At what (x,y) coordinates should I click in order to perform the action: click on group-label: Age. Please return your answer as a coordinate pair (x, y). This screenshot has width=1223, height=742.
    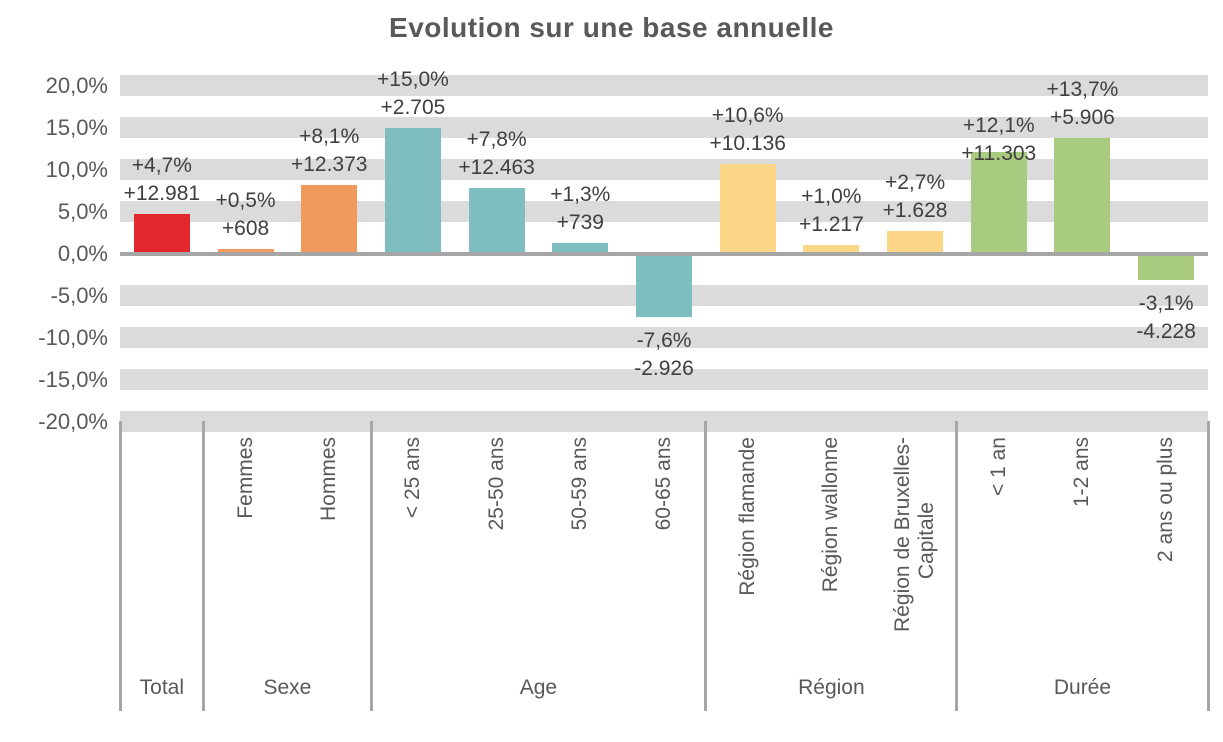
    Looking at the image, I should click on (538, 687).